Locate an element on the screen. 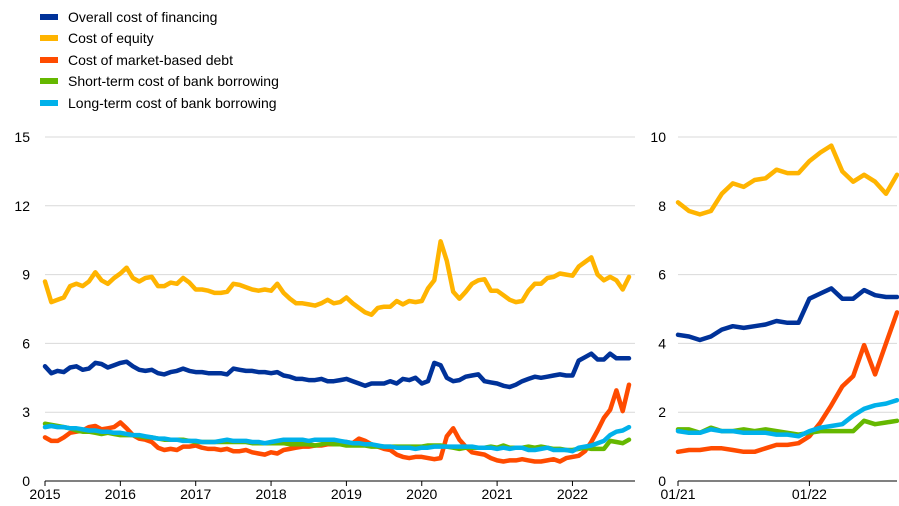  y-tick-label: 4 is located at coordinates (662, 343).